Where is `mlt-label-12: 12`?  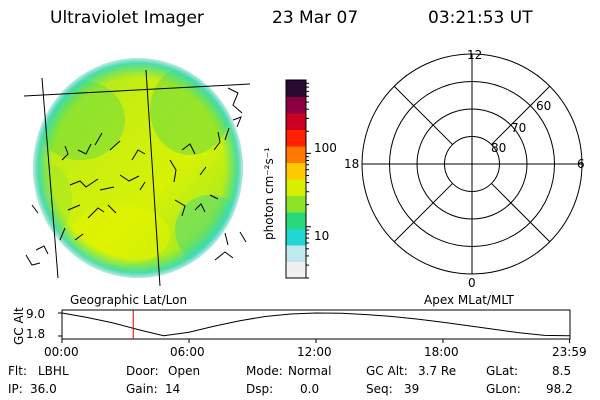
mlt-label-12: 12 is located at coordinates (475, 55).